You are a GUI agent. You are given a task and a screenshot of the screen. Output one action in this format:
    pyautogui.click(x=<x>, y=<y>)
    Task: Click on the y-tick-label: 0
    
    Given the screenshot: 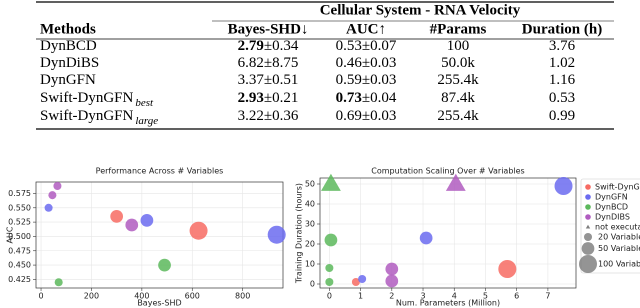 What is the action you would take?
    pyautogui.click(x=312, y=284)
    